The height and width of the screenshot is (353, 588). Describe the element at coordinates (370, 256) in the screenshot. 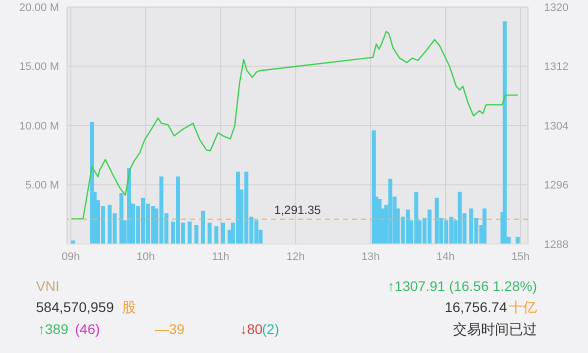

I see `x-tick-label: 13h` at that location.